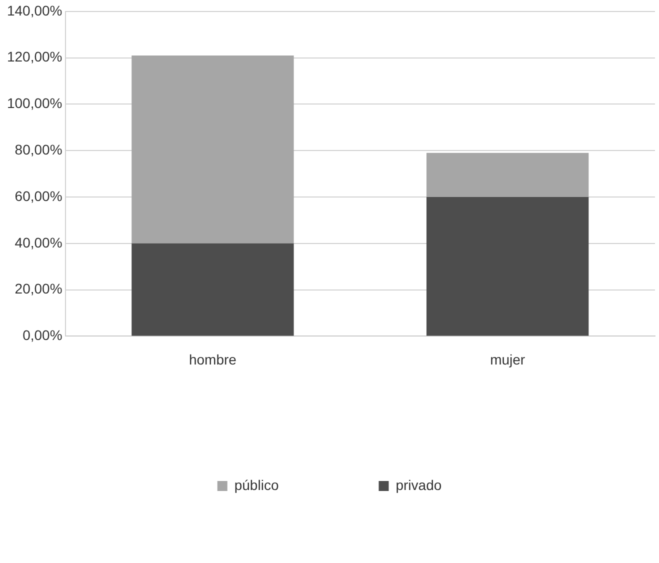 Image resolution: width=659 pixels, height=563 pixels. What do you see at coordinates (419, 484) in the screenshot?
I see `legend-label: privado` at bounding box center [419, 484].